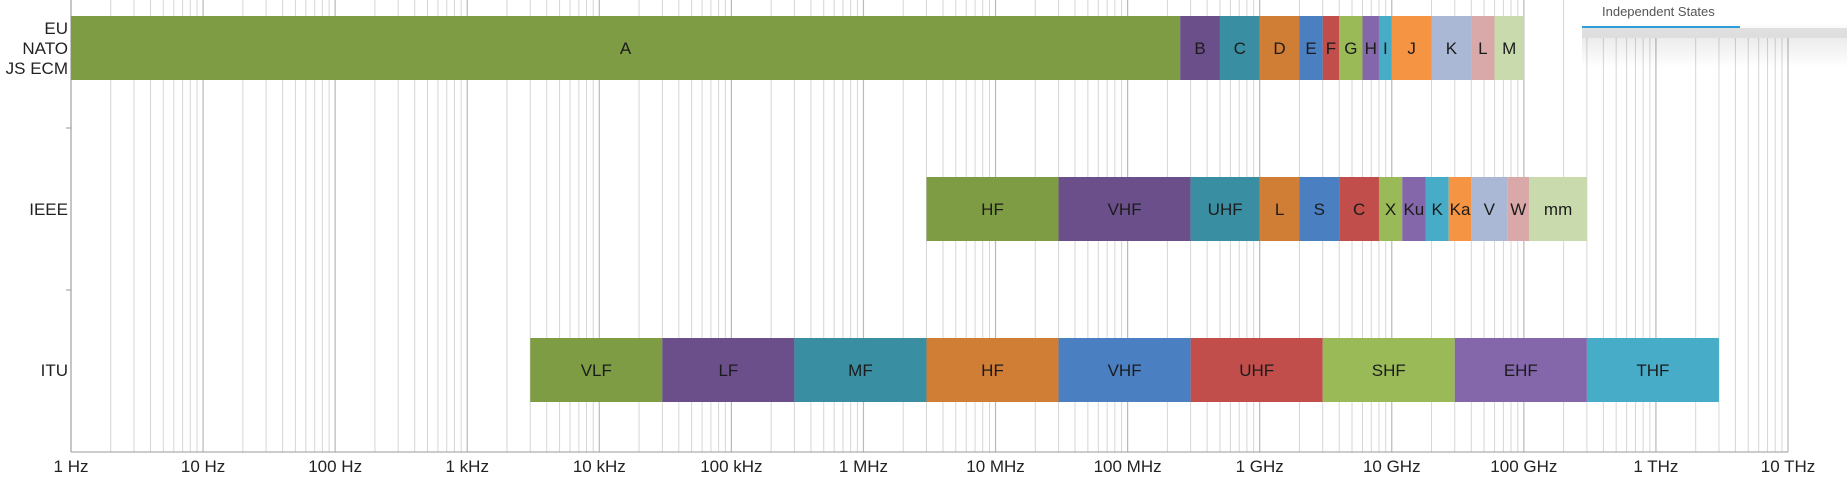 The height and width of the screenshot is (480, 1847). What do you see at coordinates (54, 370) in the screenshot?
I see `row-label: ITU` at bounding box center [54, 370].